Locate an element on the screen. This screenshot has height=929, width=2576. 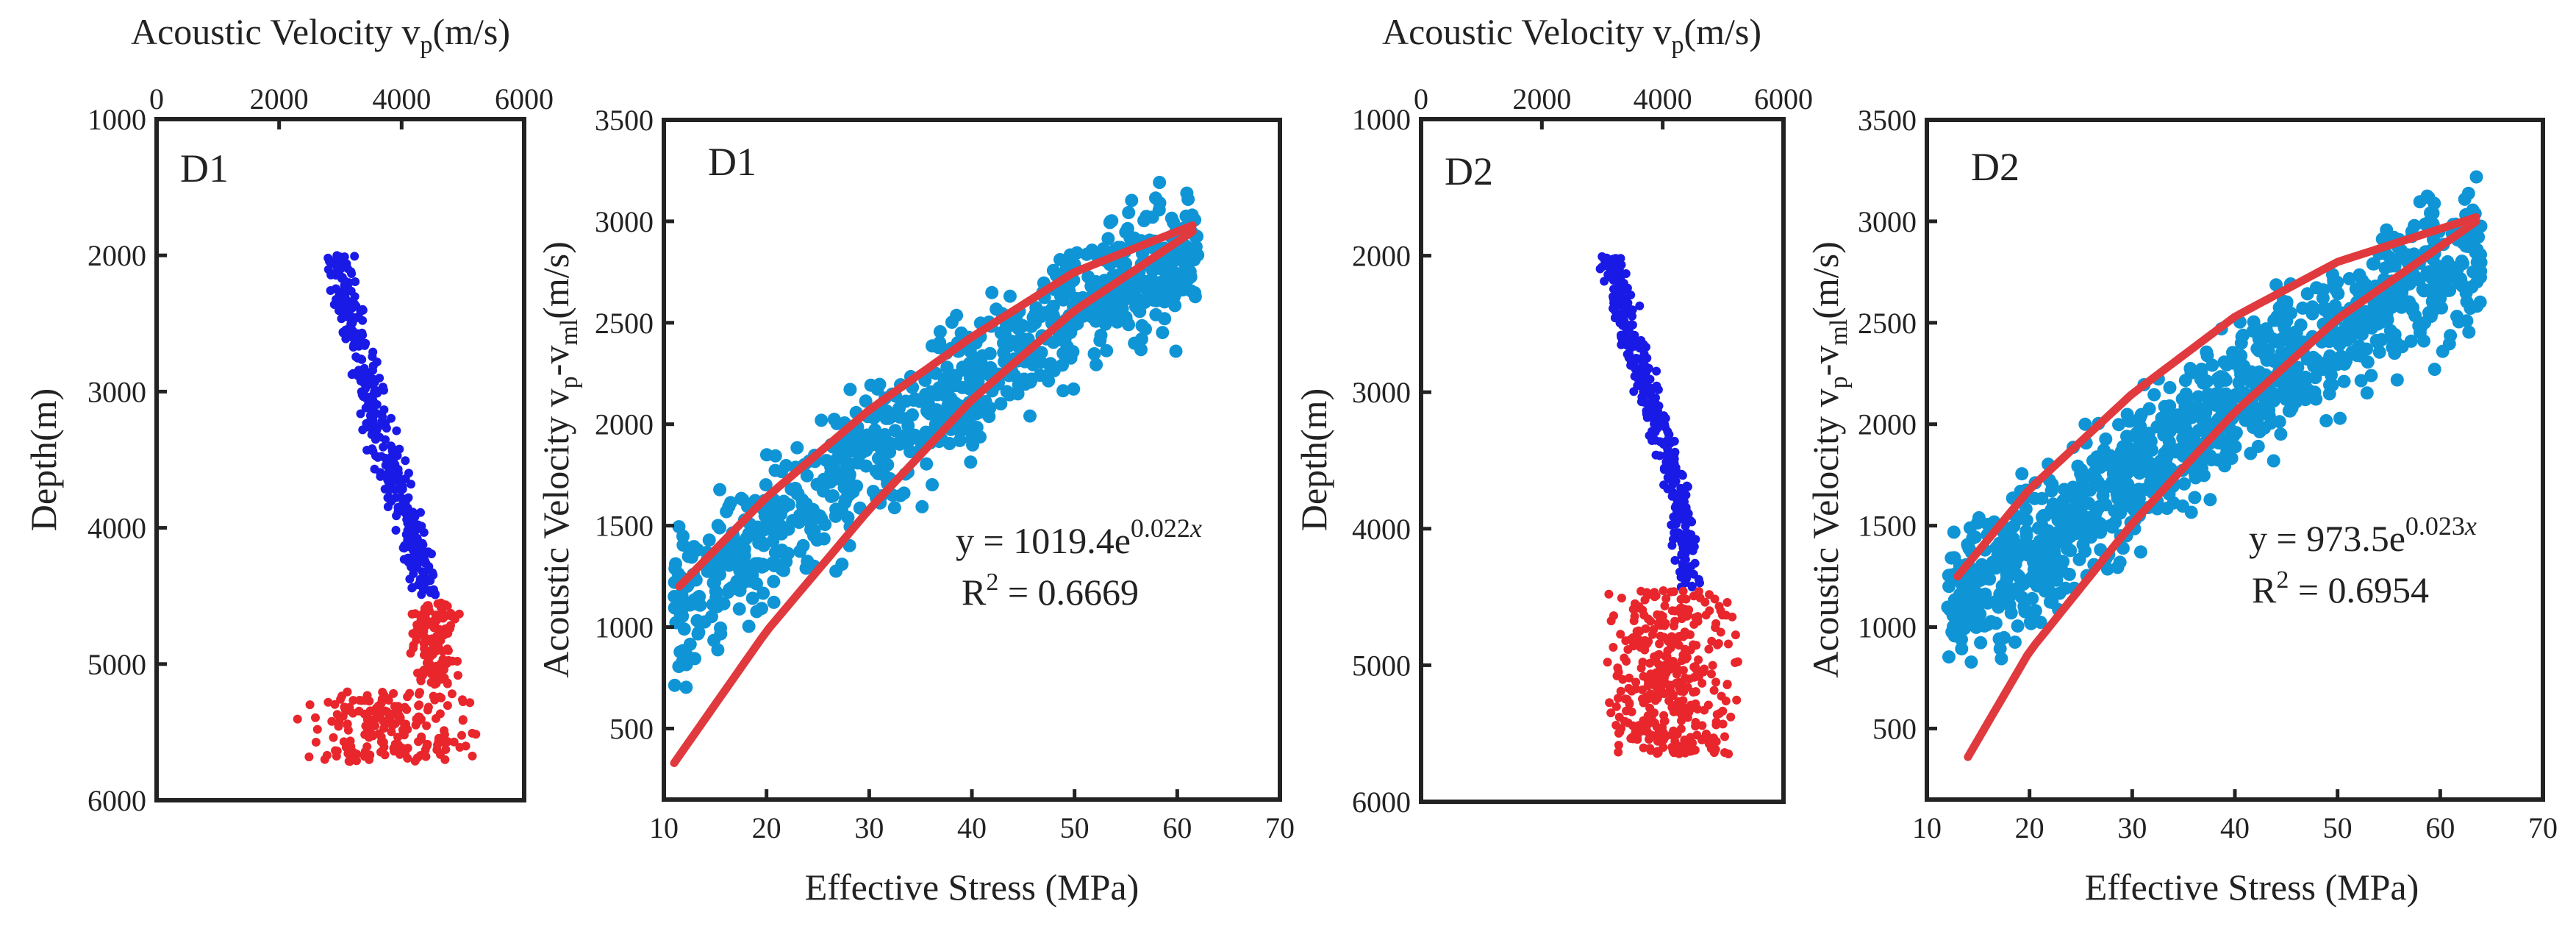
x-tick-label: 0 is located at coordinates (156, 98).